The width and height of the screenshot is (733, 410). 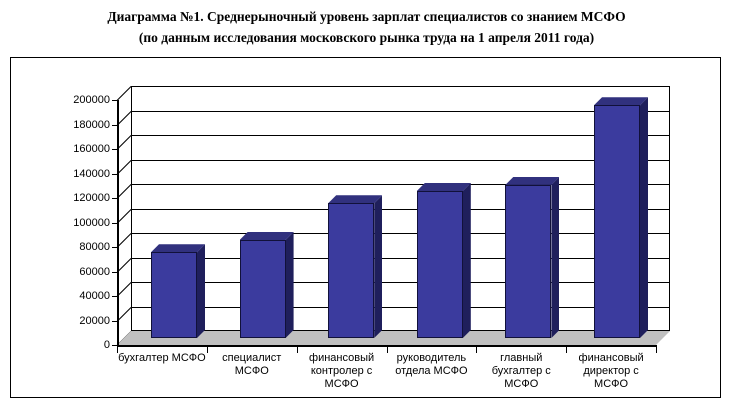 What do you see at coordinates (162, 358) in the screenshot?
I see `category-label: бухгалтер МСФО` at bounding box center [162, 358].